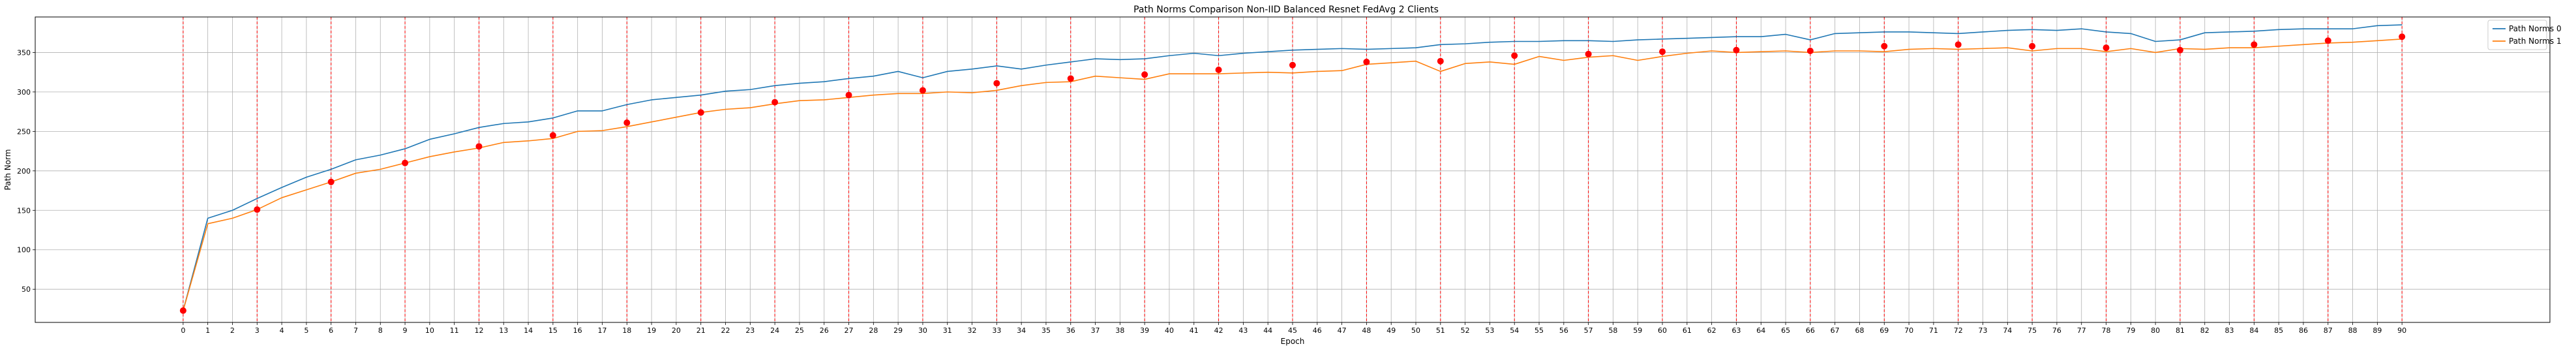 This screenshot has height=357, width=2576. I want to click on x-tick-label: 44, so click(1267, 331).